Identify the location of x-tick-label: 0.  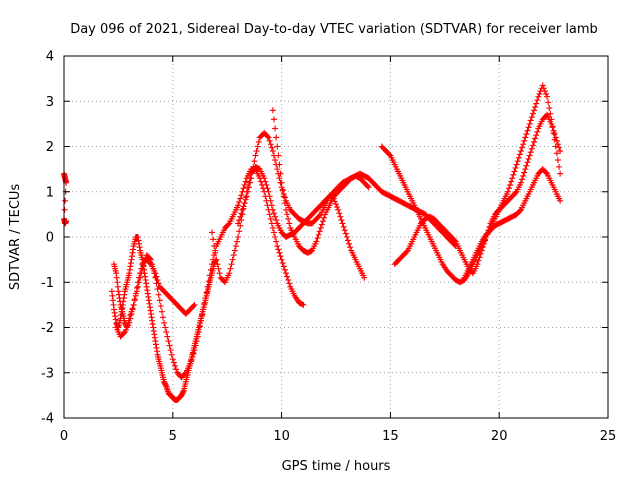
(64, 436).